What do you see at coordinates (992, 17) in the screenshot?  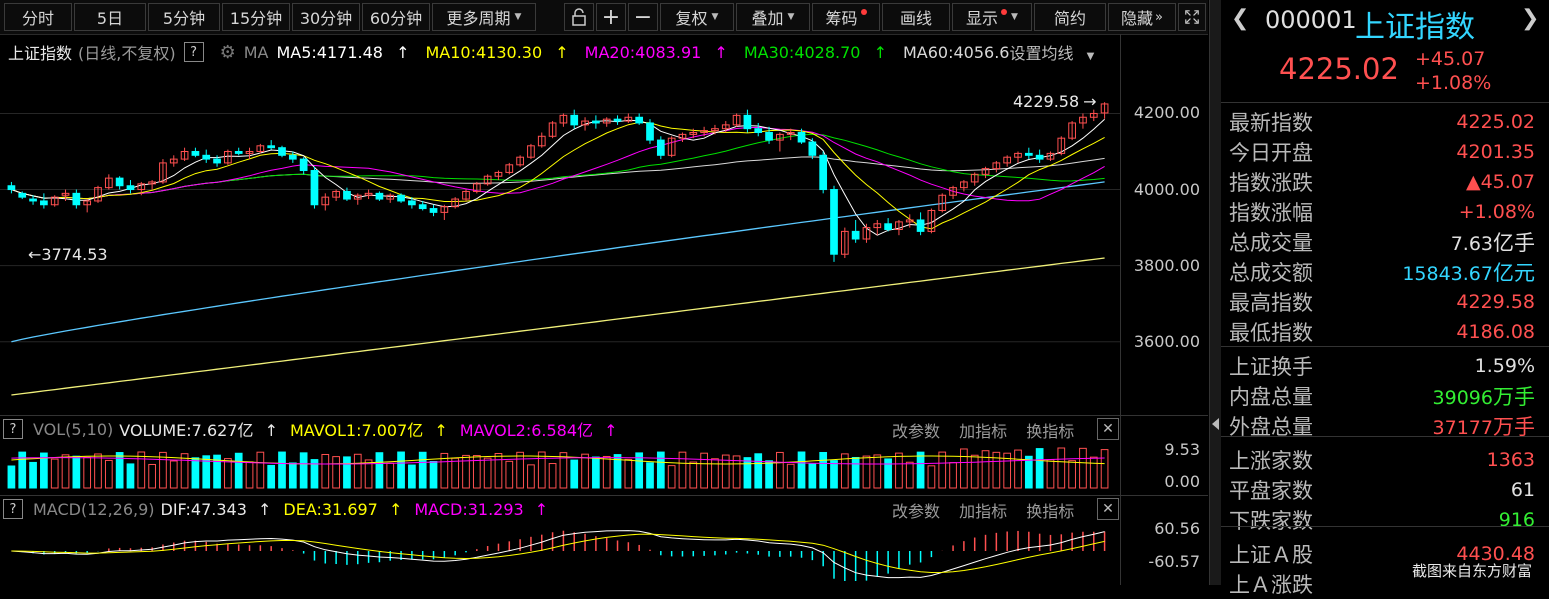 I see `display-dropdown: 显示 ▼` at bounding box center [992, 17].